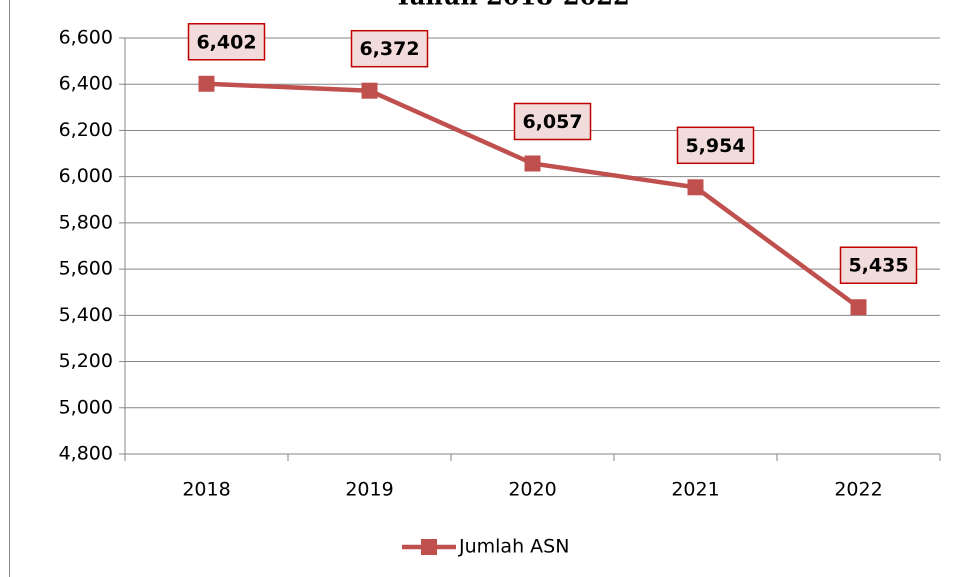 This screenshot has height=577, width=957. What do you see at coordinates (86, 130) in the screenshot?
I see `y-tick-label: 6,200` at bounding box center [86, 130].